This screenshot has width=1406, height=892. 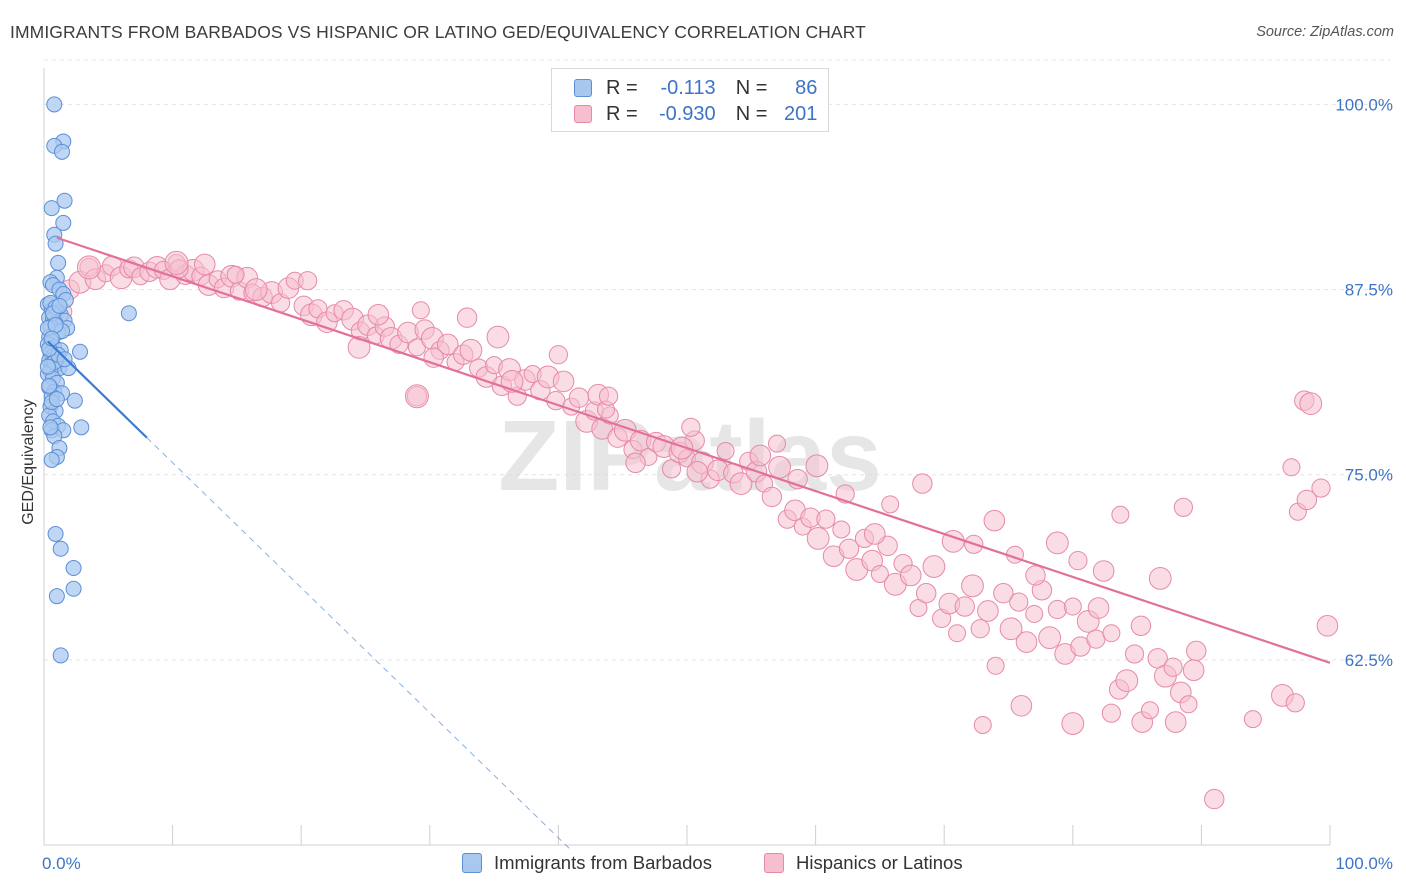 What do you see at coordinates (717, 863) in the screenshot?
I see `x-tick-labels: 0.0% 100.0%` at bounding box center [717, 863].